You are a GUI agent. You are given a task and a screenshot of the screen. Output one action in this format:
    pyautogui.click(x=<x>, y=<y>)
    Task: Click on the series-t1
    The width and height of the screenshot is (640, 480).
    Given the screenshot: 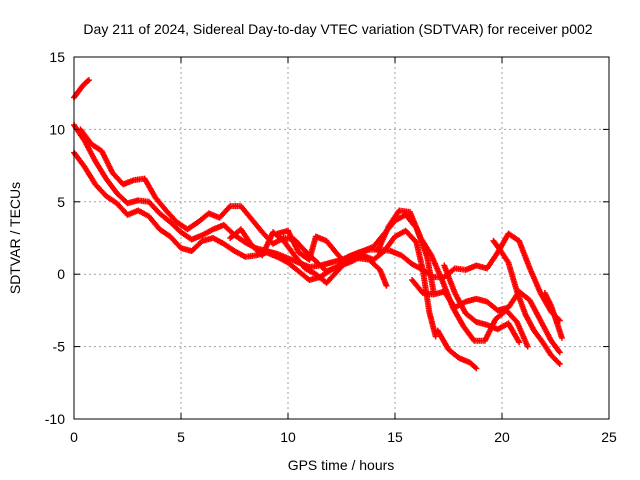 What is the action you would take?
    pyautogui.click(x=81, y=89)
    